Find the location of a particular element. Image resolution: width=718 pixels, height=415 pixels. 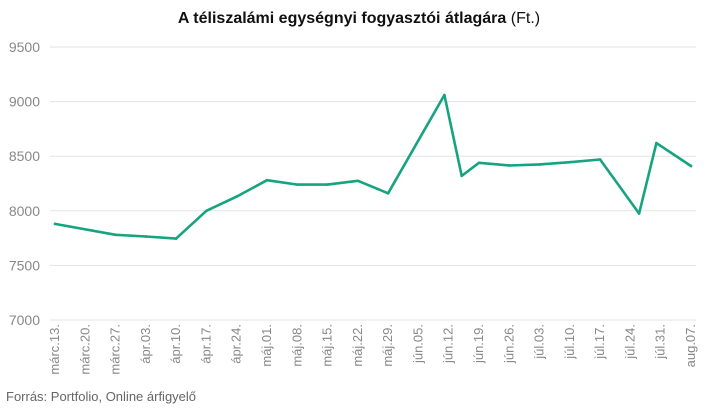

x-tick-label: jún.26. is located at coordinates (508, 344).